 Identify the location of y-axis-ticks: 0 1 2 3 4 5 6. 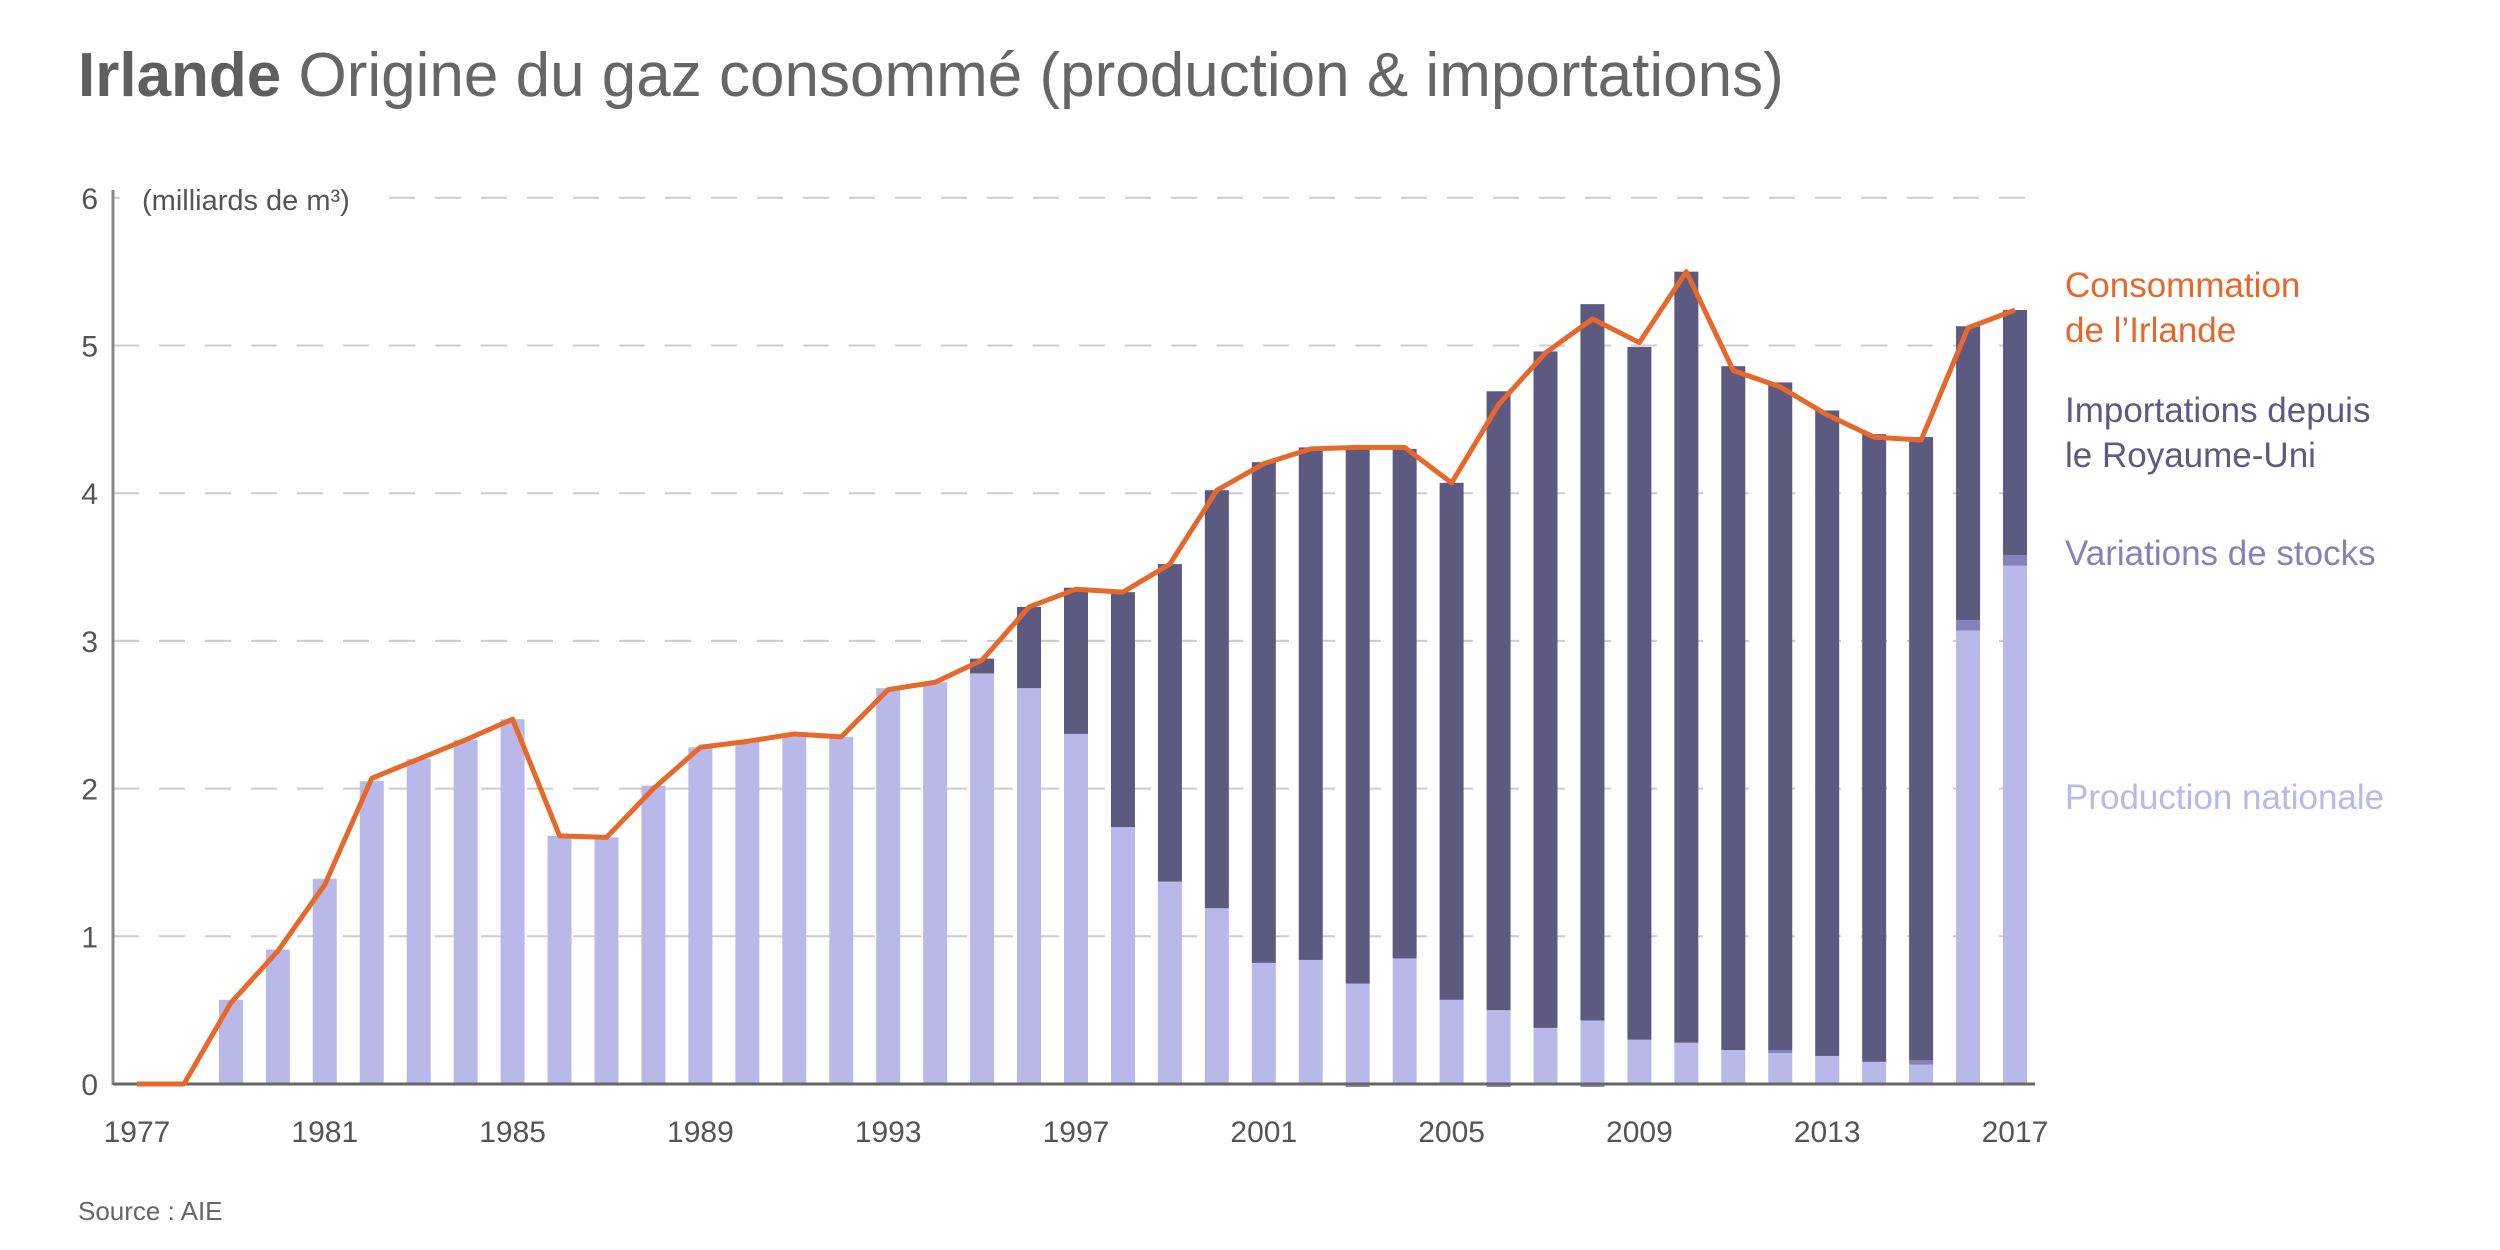
(89, 642).